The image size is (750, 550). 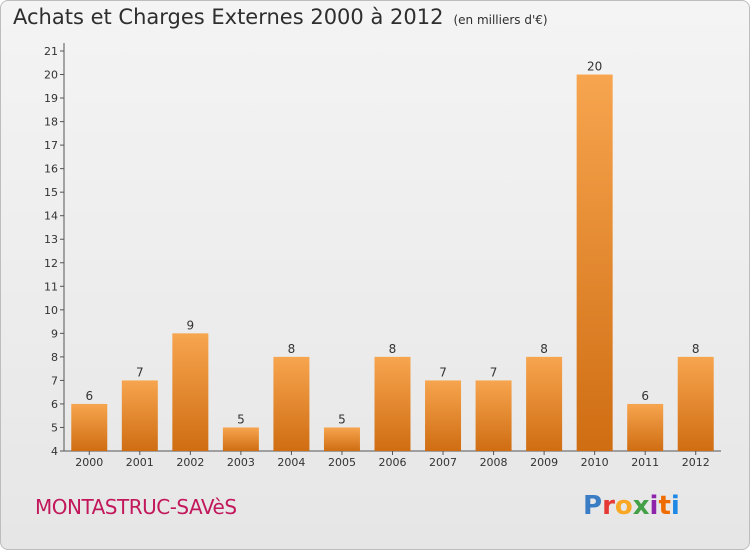 I want to click on y-tick-label: 17, so click(x=51, y=145).